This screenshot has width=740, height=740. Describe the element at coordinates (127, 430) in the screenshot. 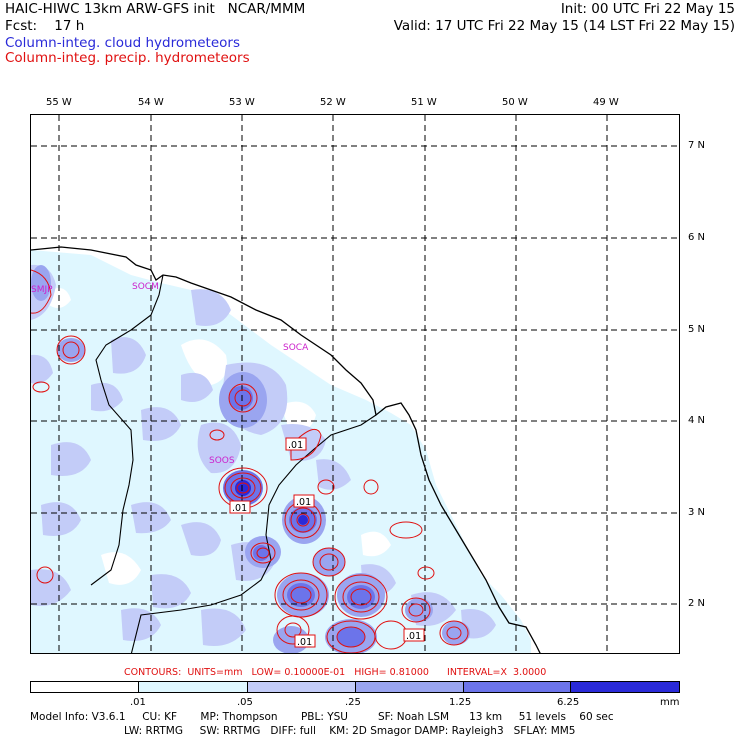

I see `border-suriname-french-guiana` at that location.